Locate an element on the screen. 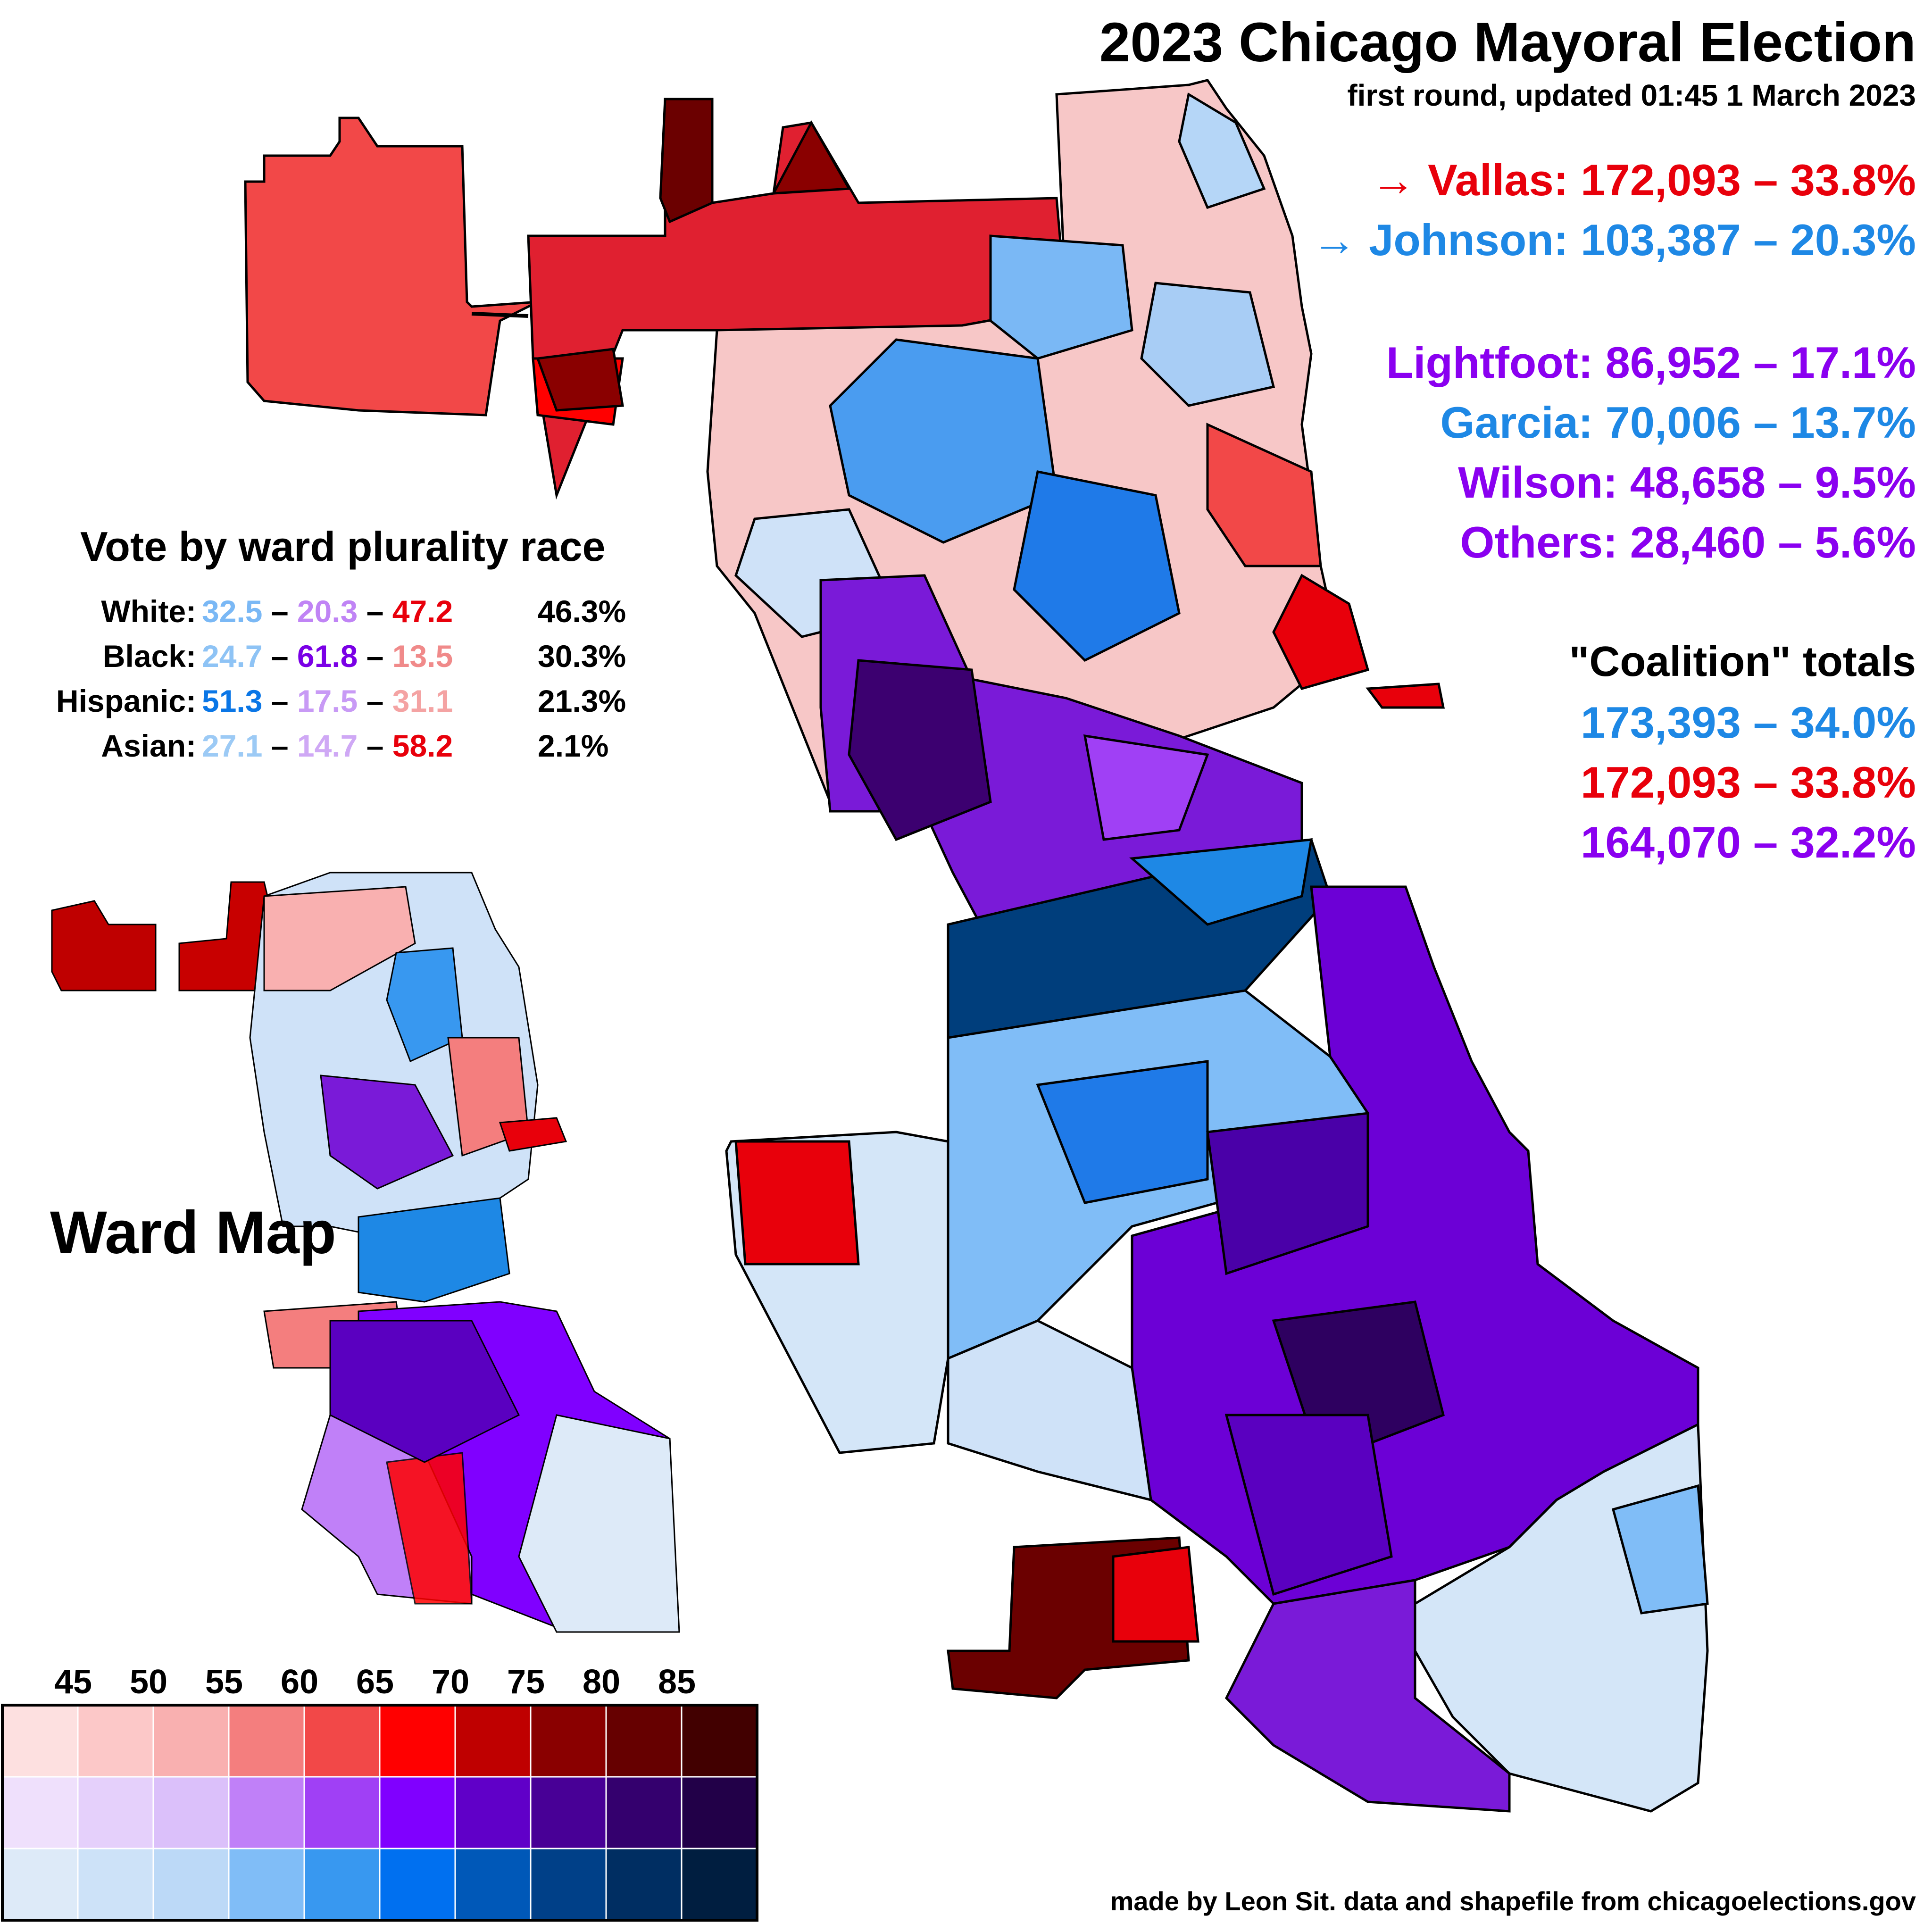 The width and height of the screenshot is (1932, 1932). coalition-total: 164,070 – 32.2% is located at coordinates (1748, 842).